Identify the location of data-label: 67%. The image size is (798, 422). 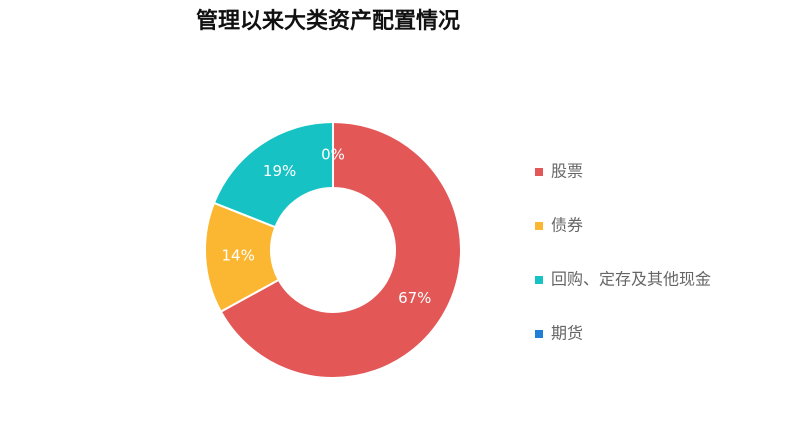
(414, 298).